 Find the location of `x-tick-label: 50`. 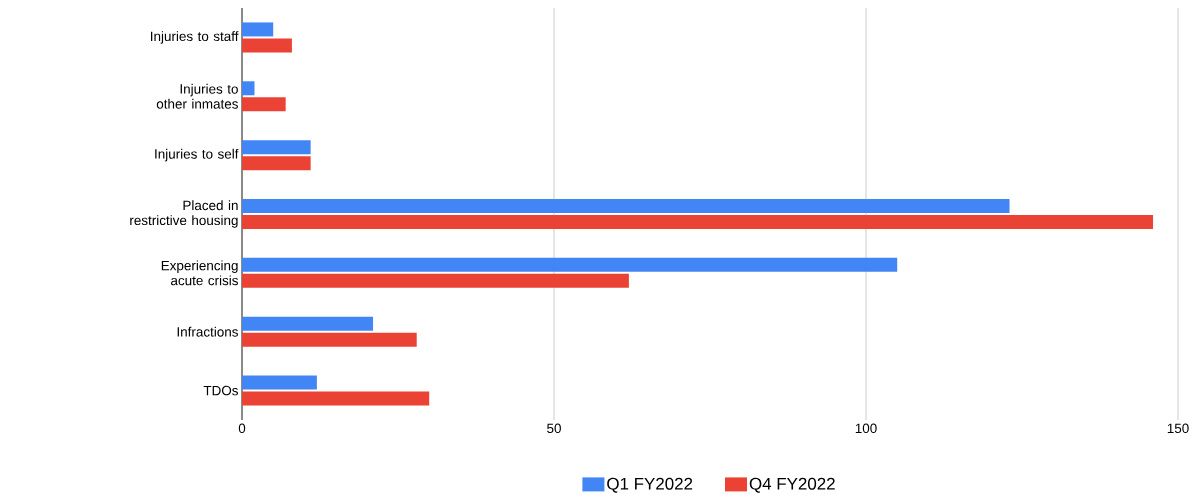

x-tick-label: 50 is located at coordinates (554, 428).